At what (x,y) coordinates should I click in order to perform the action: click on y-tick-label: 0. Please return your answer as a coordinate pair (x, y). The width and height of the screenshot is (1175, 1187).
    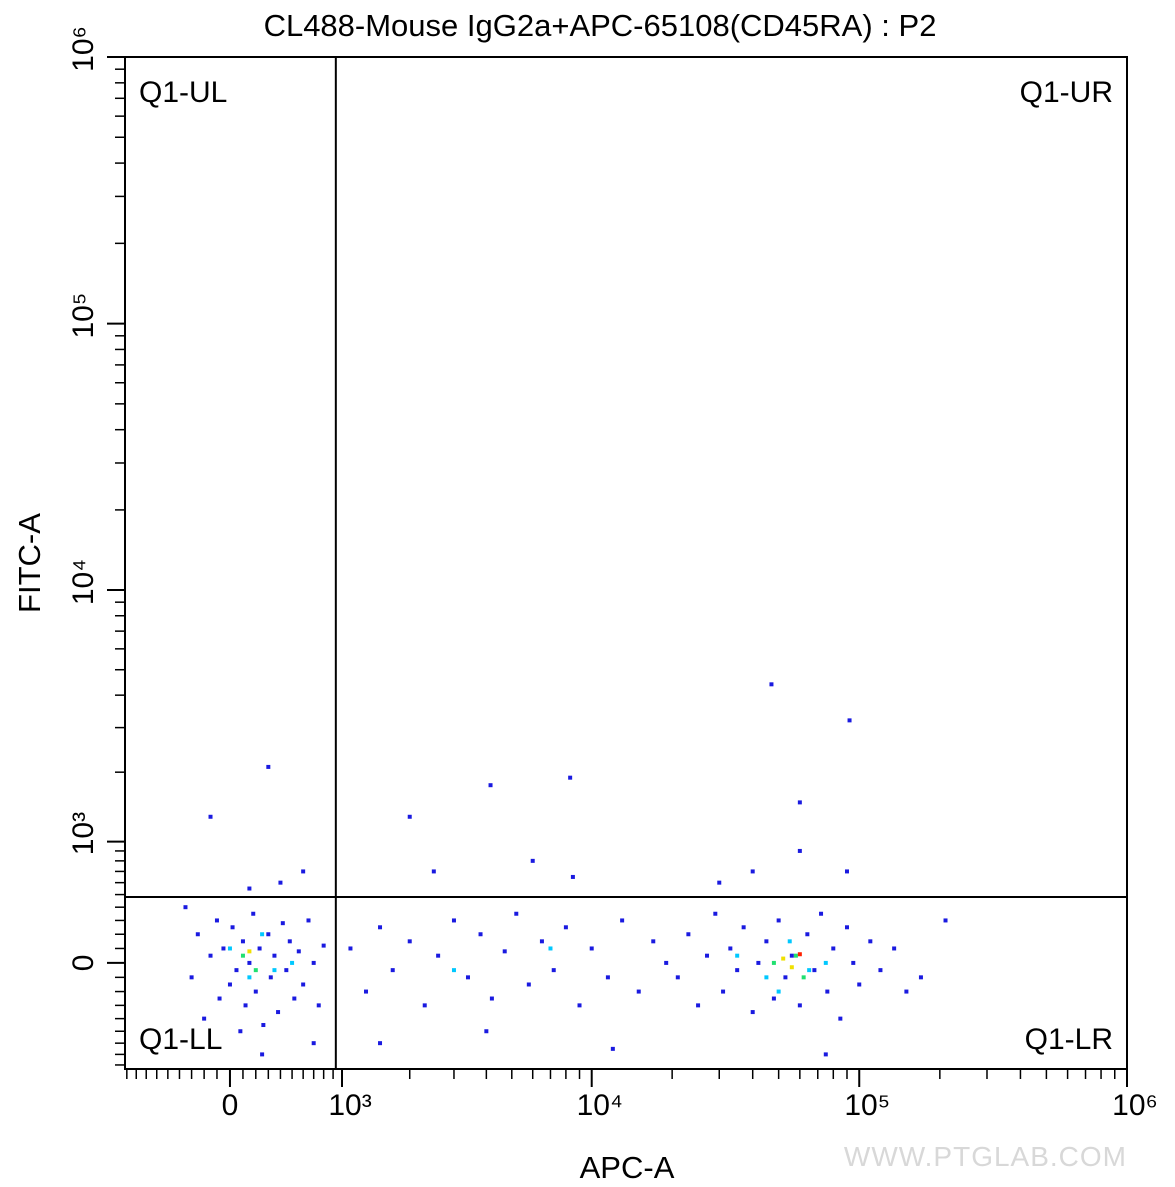
    Looking at the image, I should click on (83, 963).